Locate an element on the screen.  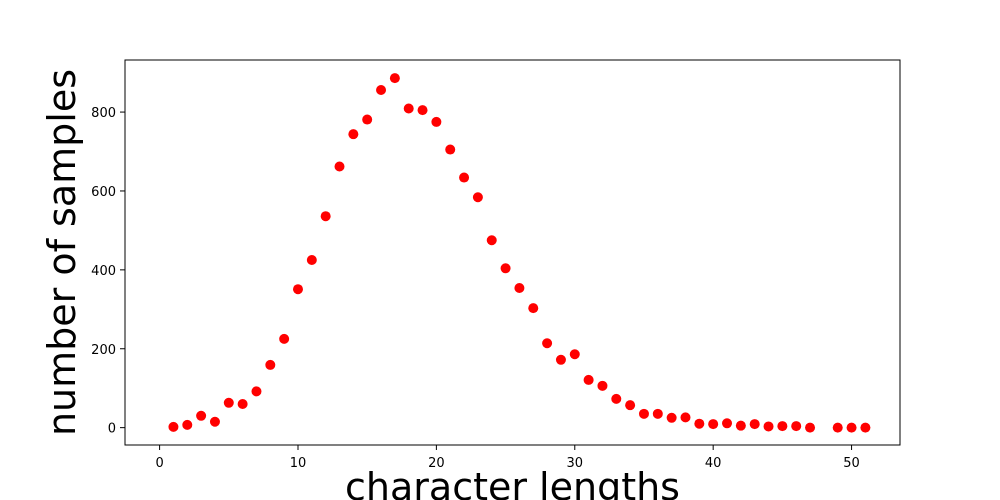
x-tick-label: 30 is located at coordinates (575, 463).